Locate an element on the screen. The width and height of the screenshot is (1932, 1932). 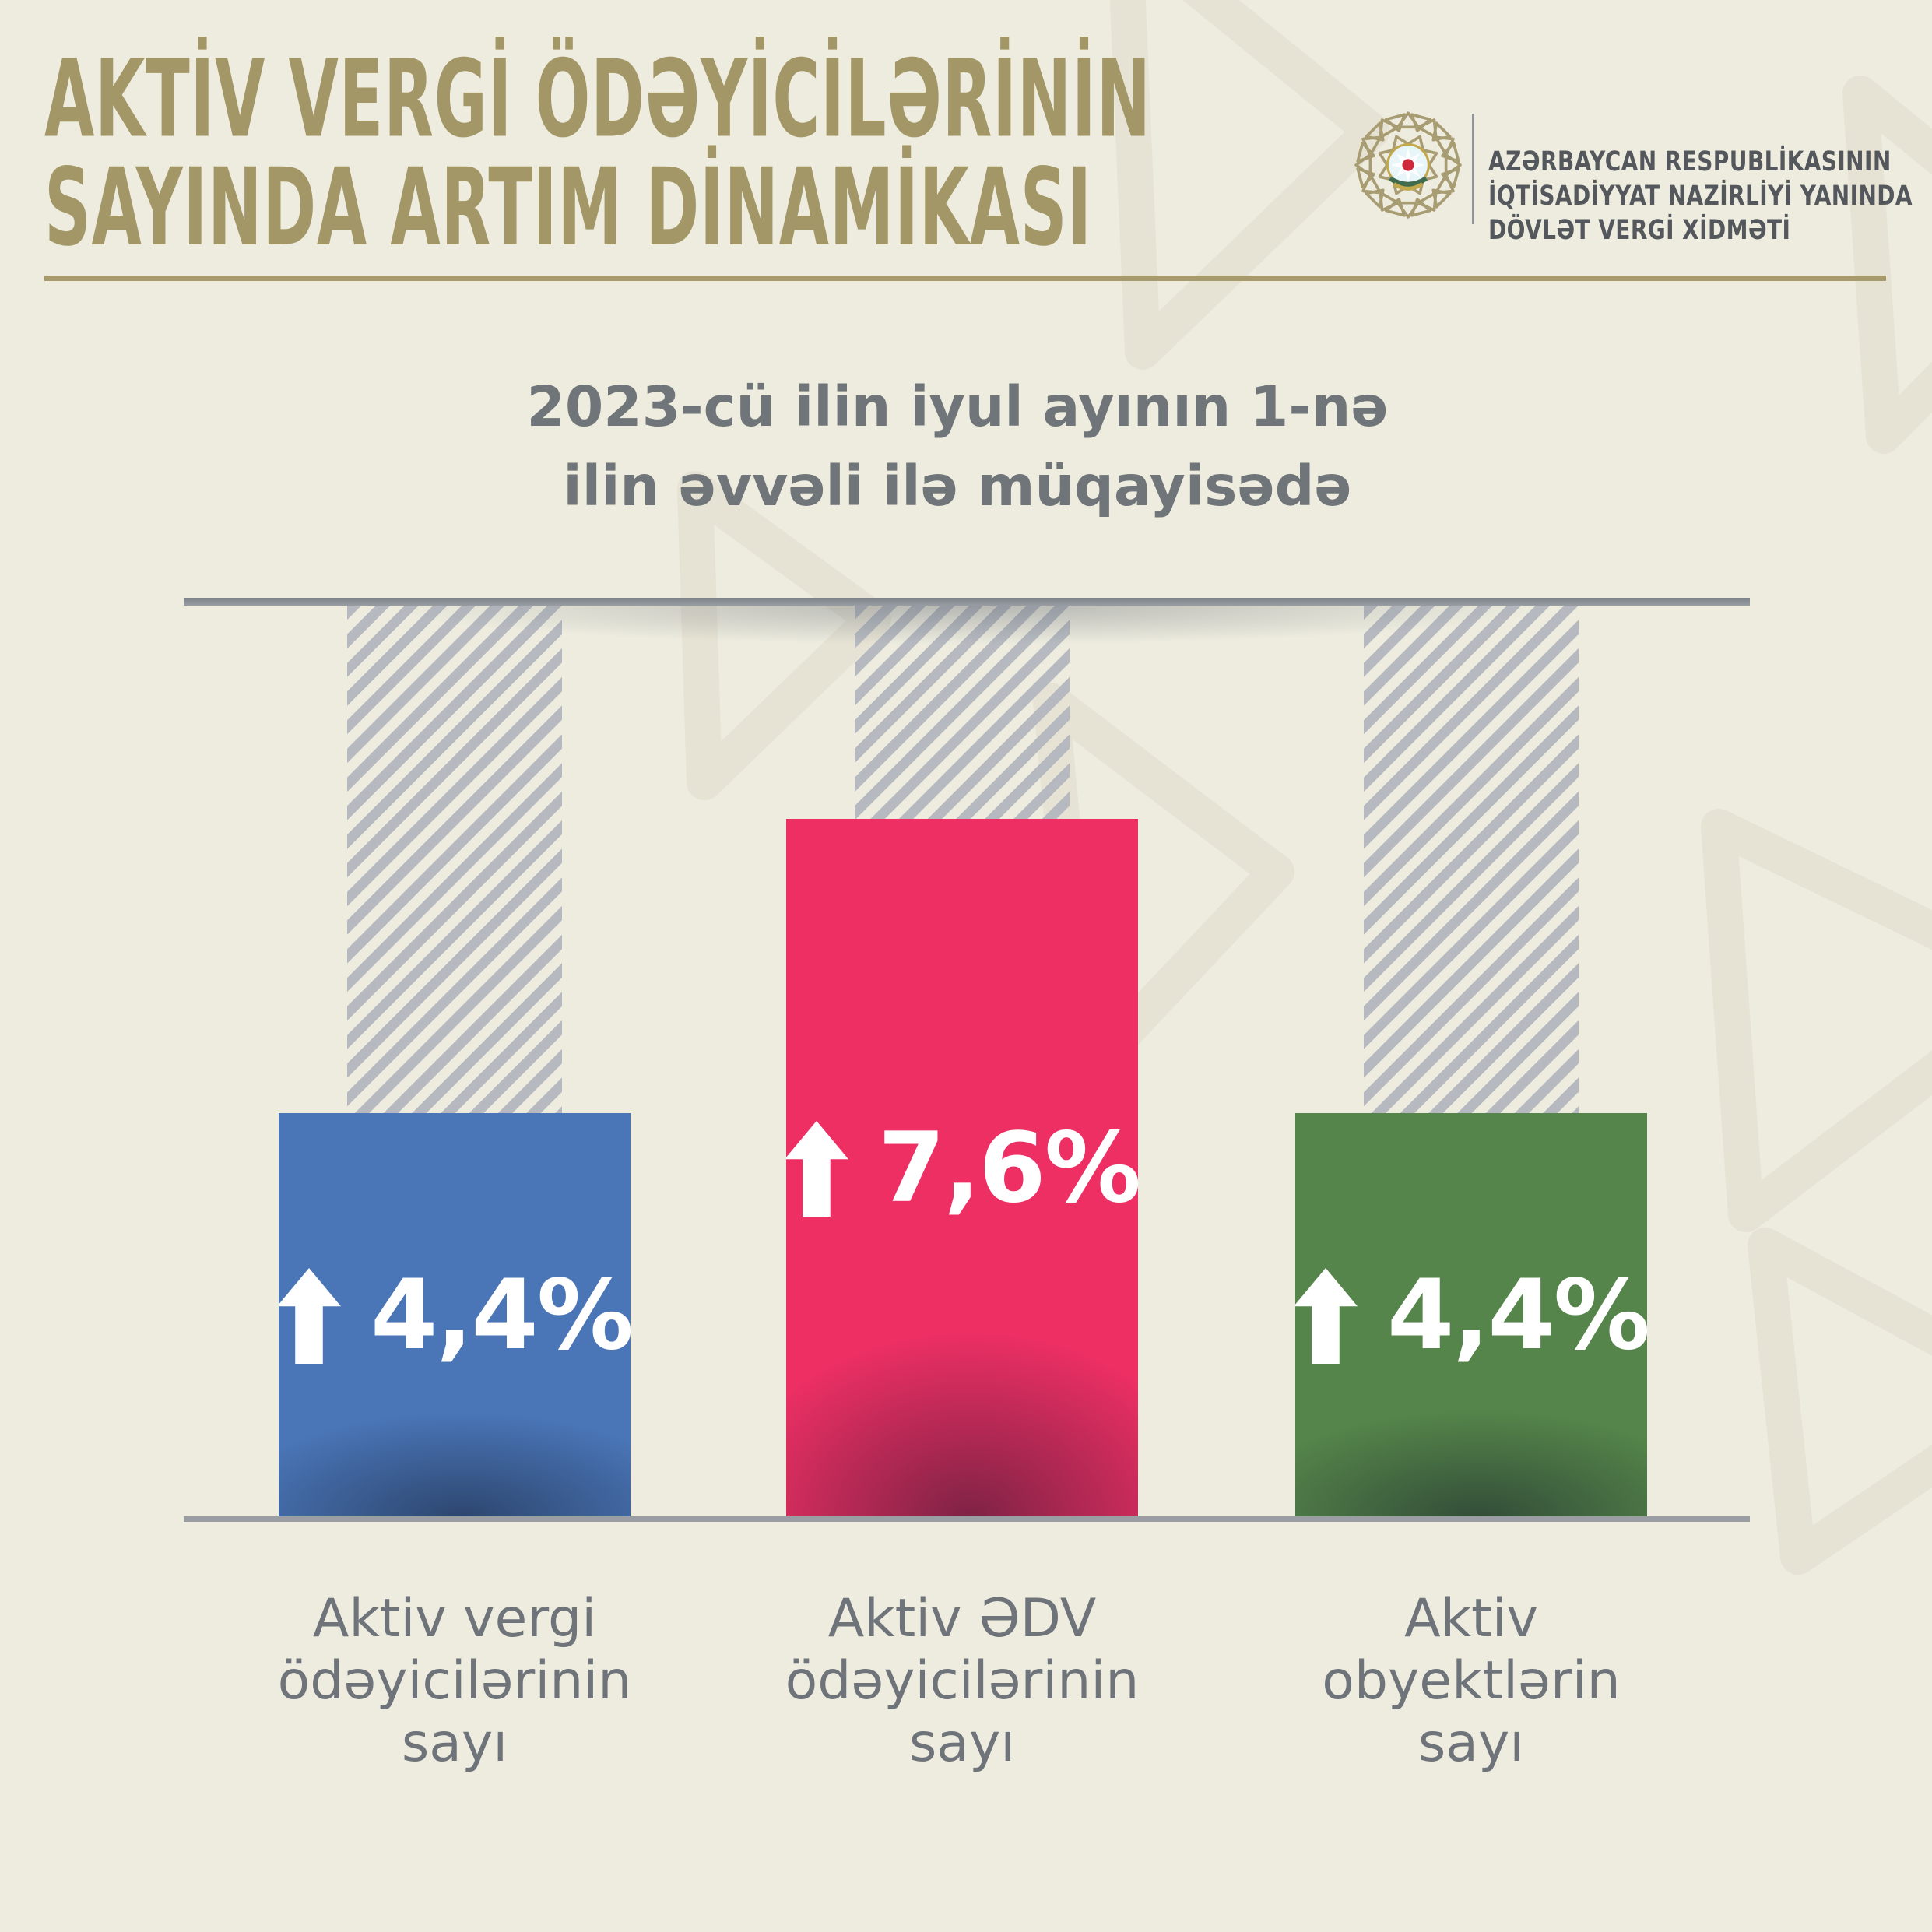
org-line1: AZƏRBAYCAN RESPUBLİKASININ is located at coordinates (1690, 161).